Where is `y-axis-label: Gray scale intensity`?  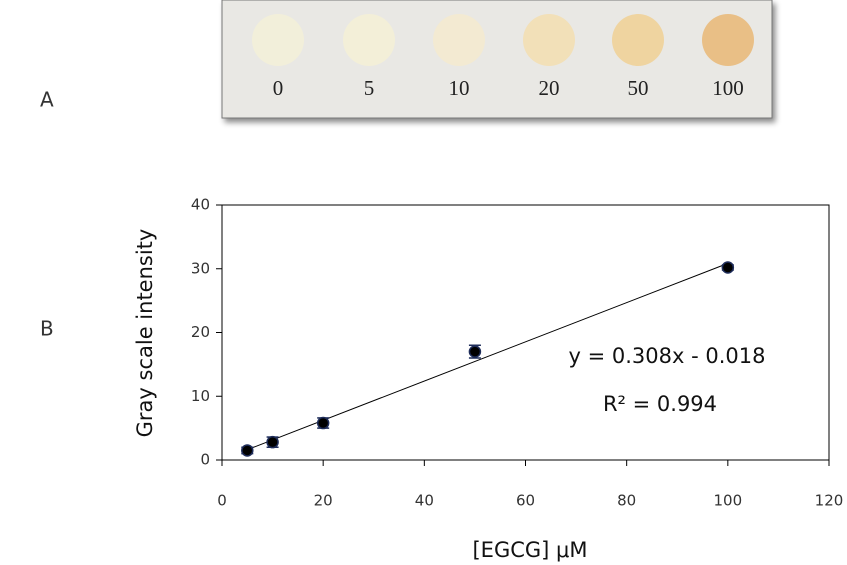
y-axis-label: Gray scale intensity is located at coordinates (145, 333).